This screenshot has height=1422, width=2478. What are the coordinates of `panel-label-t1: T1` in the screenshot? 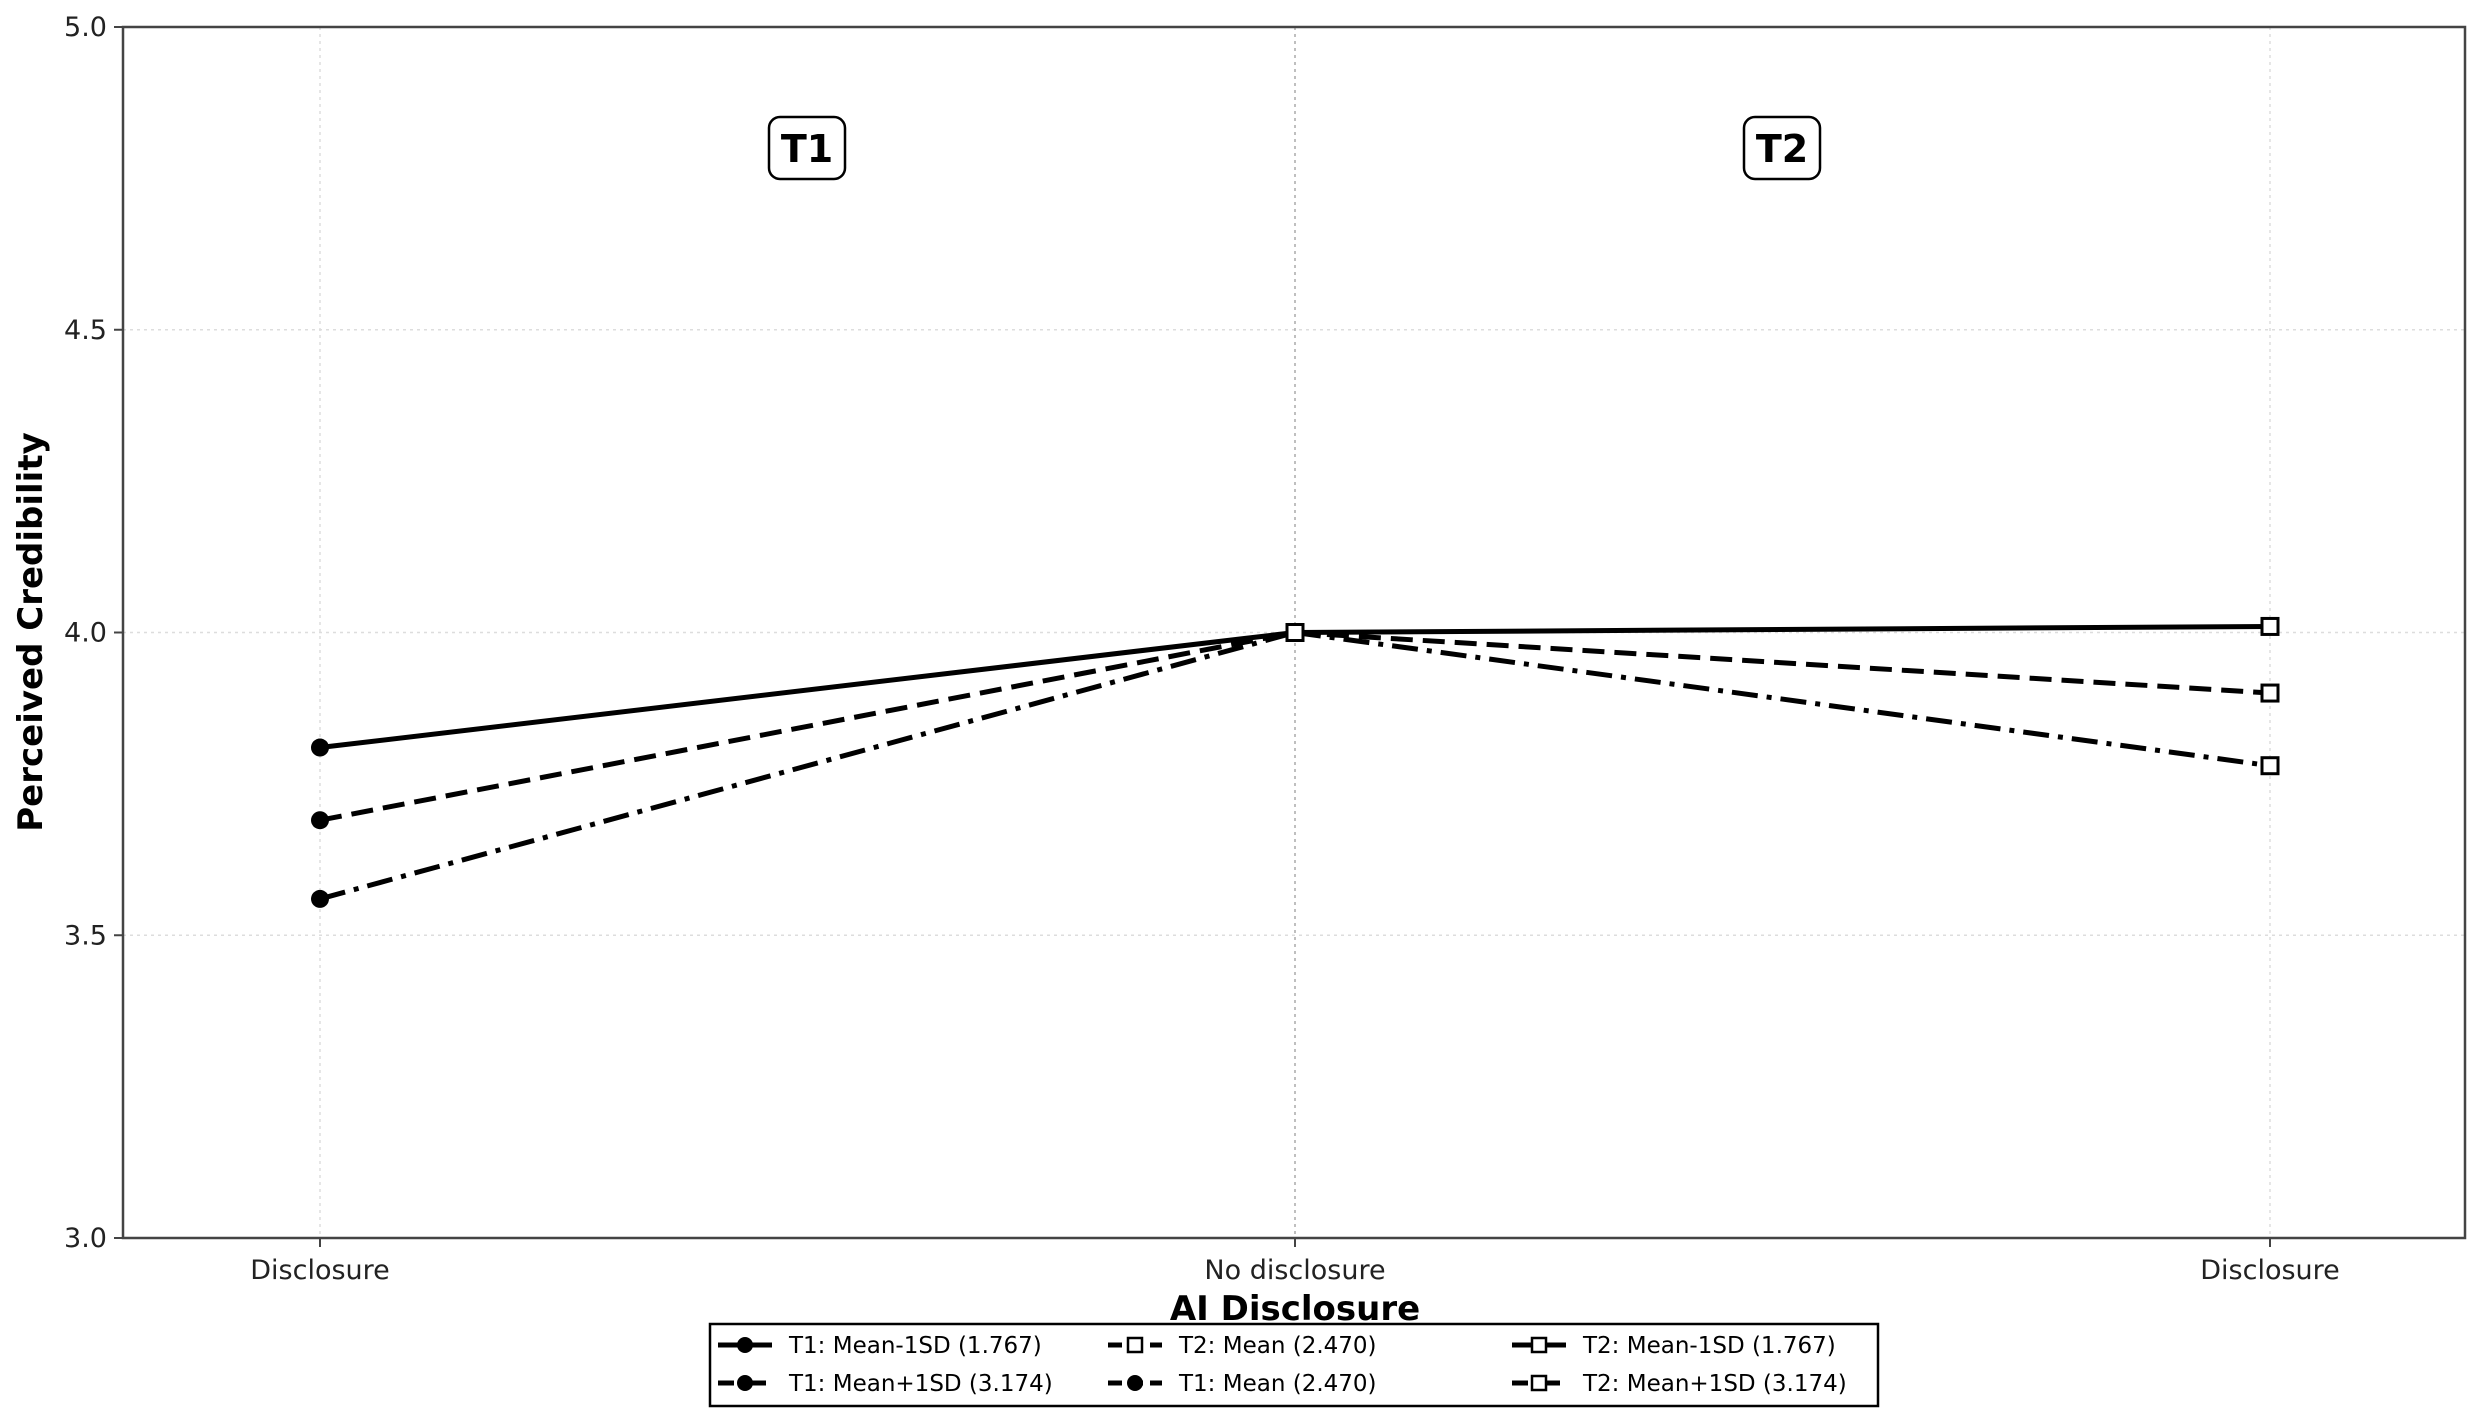 It's located at (807, 148).